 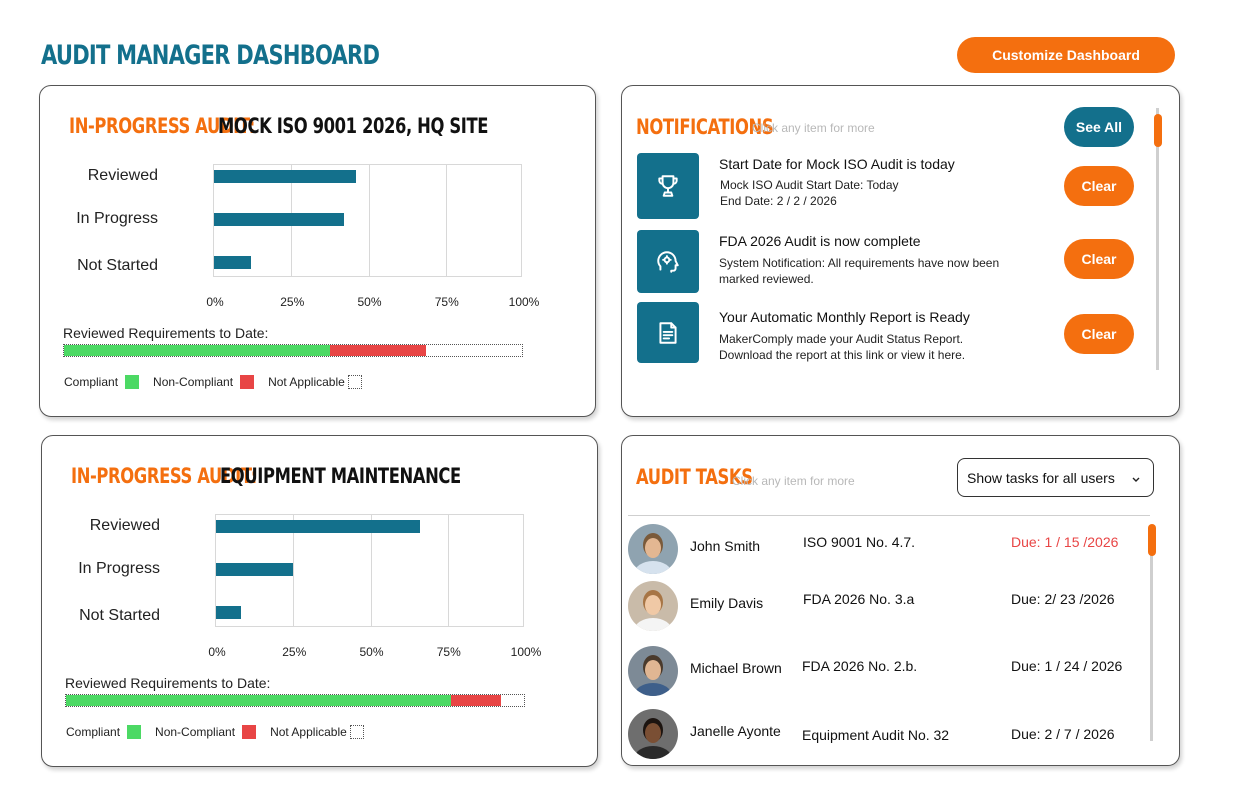 What do you see at coordinates (162, 126) in the screenshot?
I see `audit-card-1-prefix: IN-PROGRESS AUDIT:` at bounding box center [162, 126].